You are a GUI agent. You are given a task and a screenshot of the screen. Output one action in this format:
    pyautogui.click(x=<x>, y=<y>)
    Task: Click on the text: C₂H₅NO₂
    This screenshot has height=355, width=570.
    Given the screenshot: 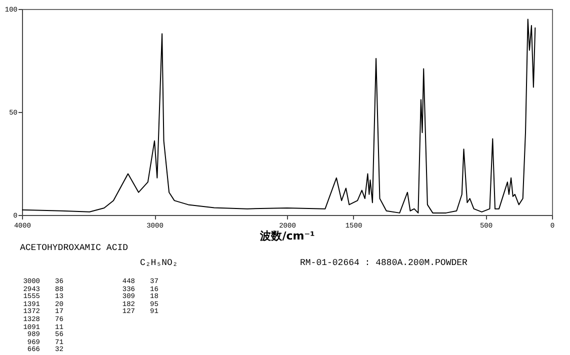 What is the action you would take?
    pyautogui.click(x=159, y=263)
    